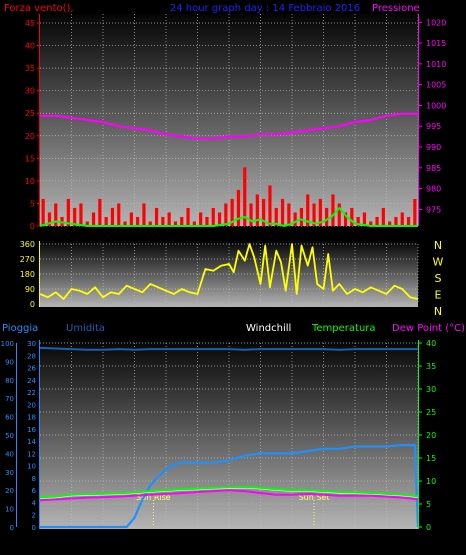 The width and height of the screenshot is (466, 555). I want to click on windchill-label: Windchill, so click(268, 328).